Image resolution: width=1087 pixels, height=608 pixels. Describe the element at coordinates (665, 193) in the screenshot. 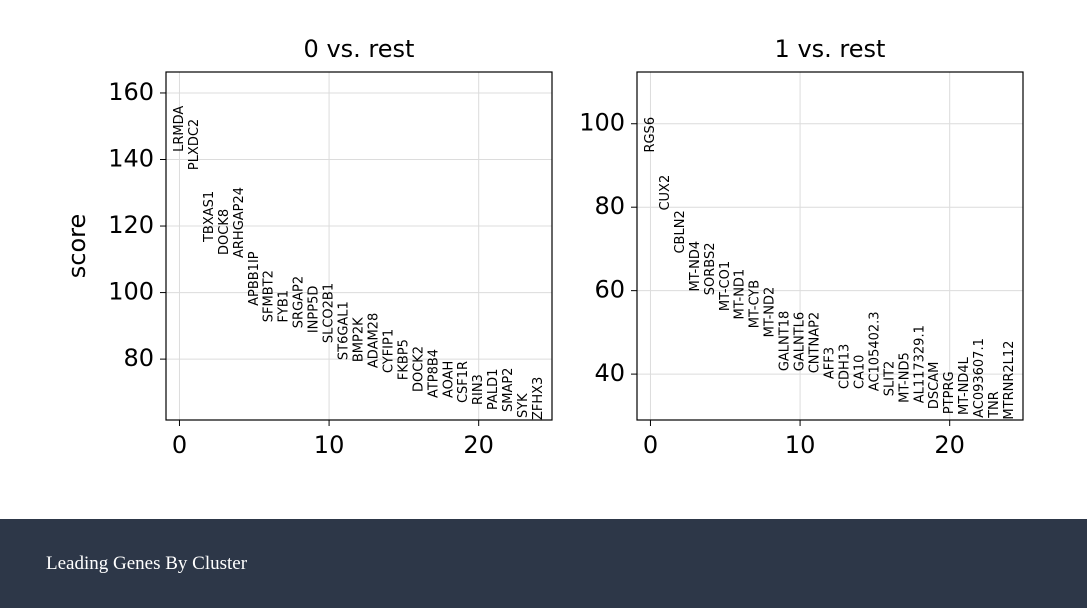

I see `gene-label: CUX2` at that location.